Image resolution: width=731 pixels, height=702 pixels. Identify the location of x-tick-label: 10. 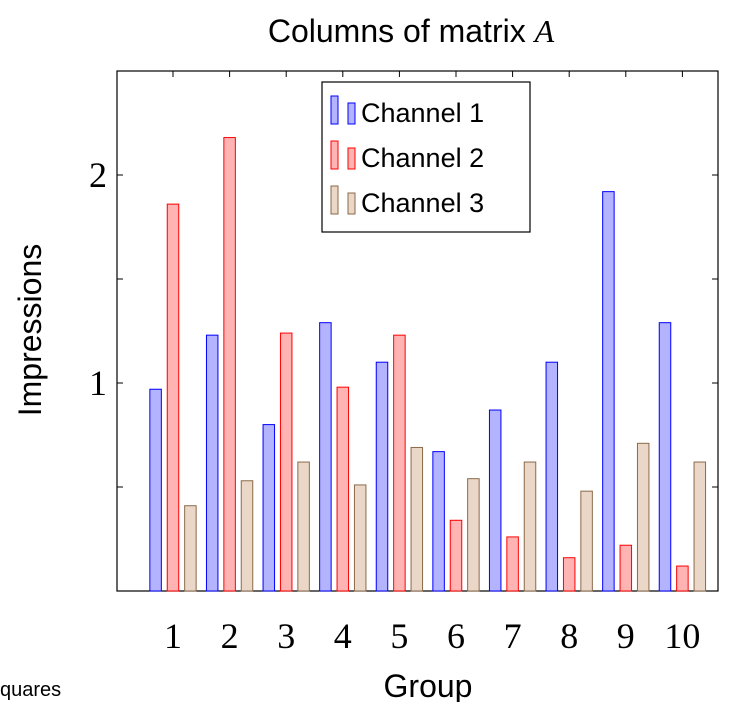
(682, 636).